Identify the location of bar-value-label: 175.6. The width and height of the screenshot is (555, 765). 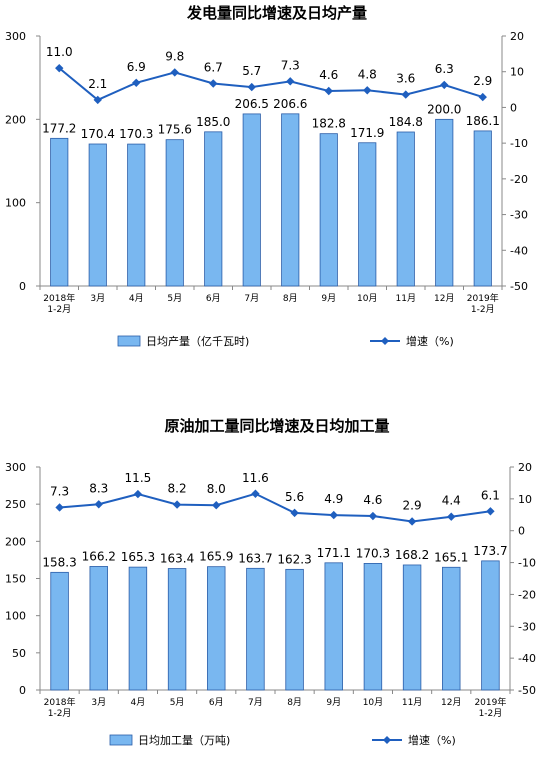
(175, 130).